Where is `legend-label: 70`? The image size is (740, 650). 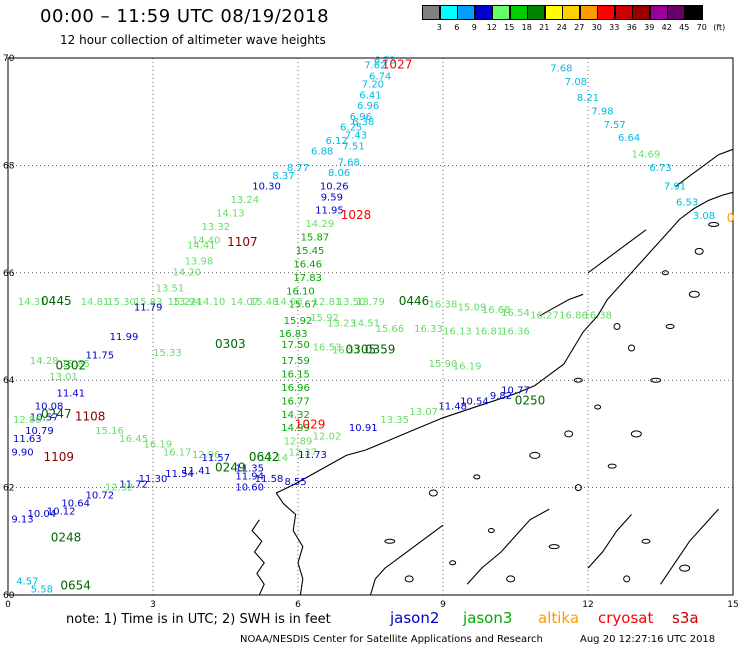
legend-label: 70 is located at coordinates (701, 27).